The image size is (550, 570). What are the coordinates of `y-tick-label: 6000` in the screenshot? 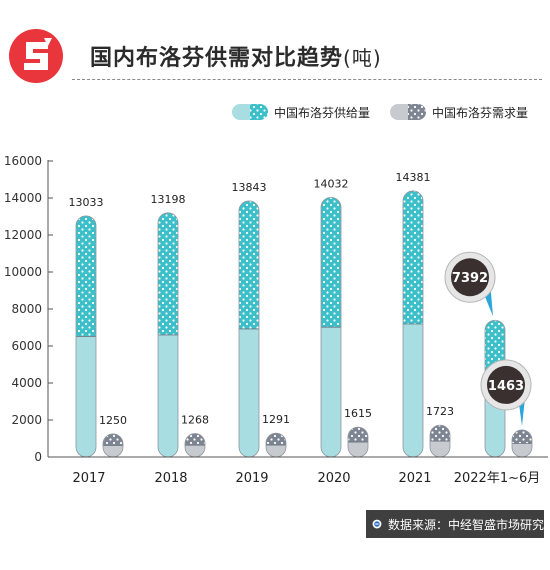 It's located at (26, 346).